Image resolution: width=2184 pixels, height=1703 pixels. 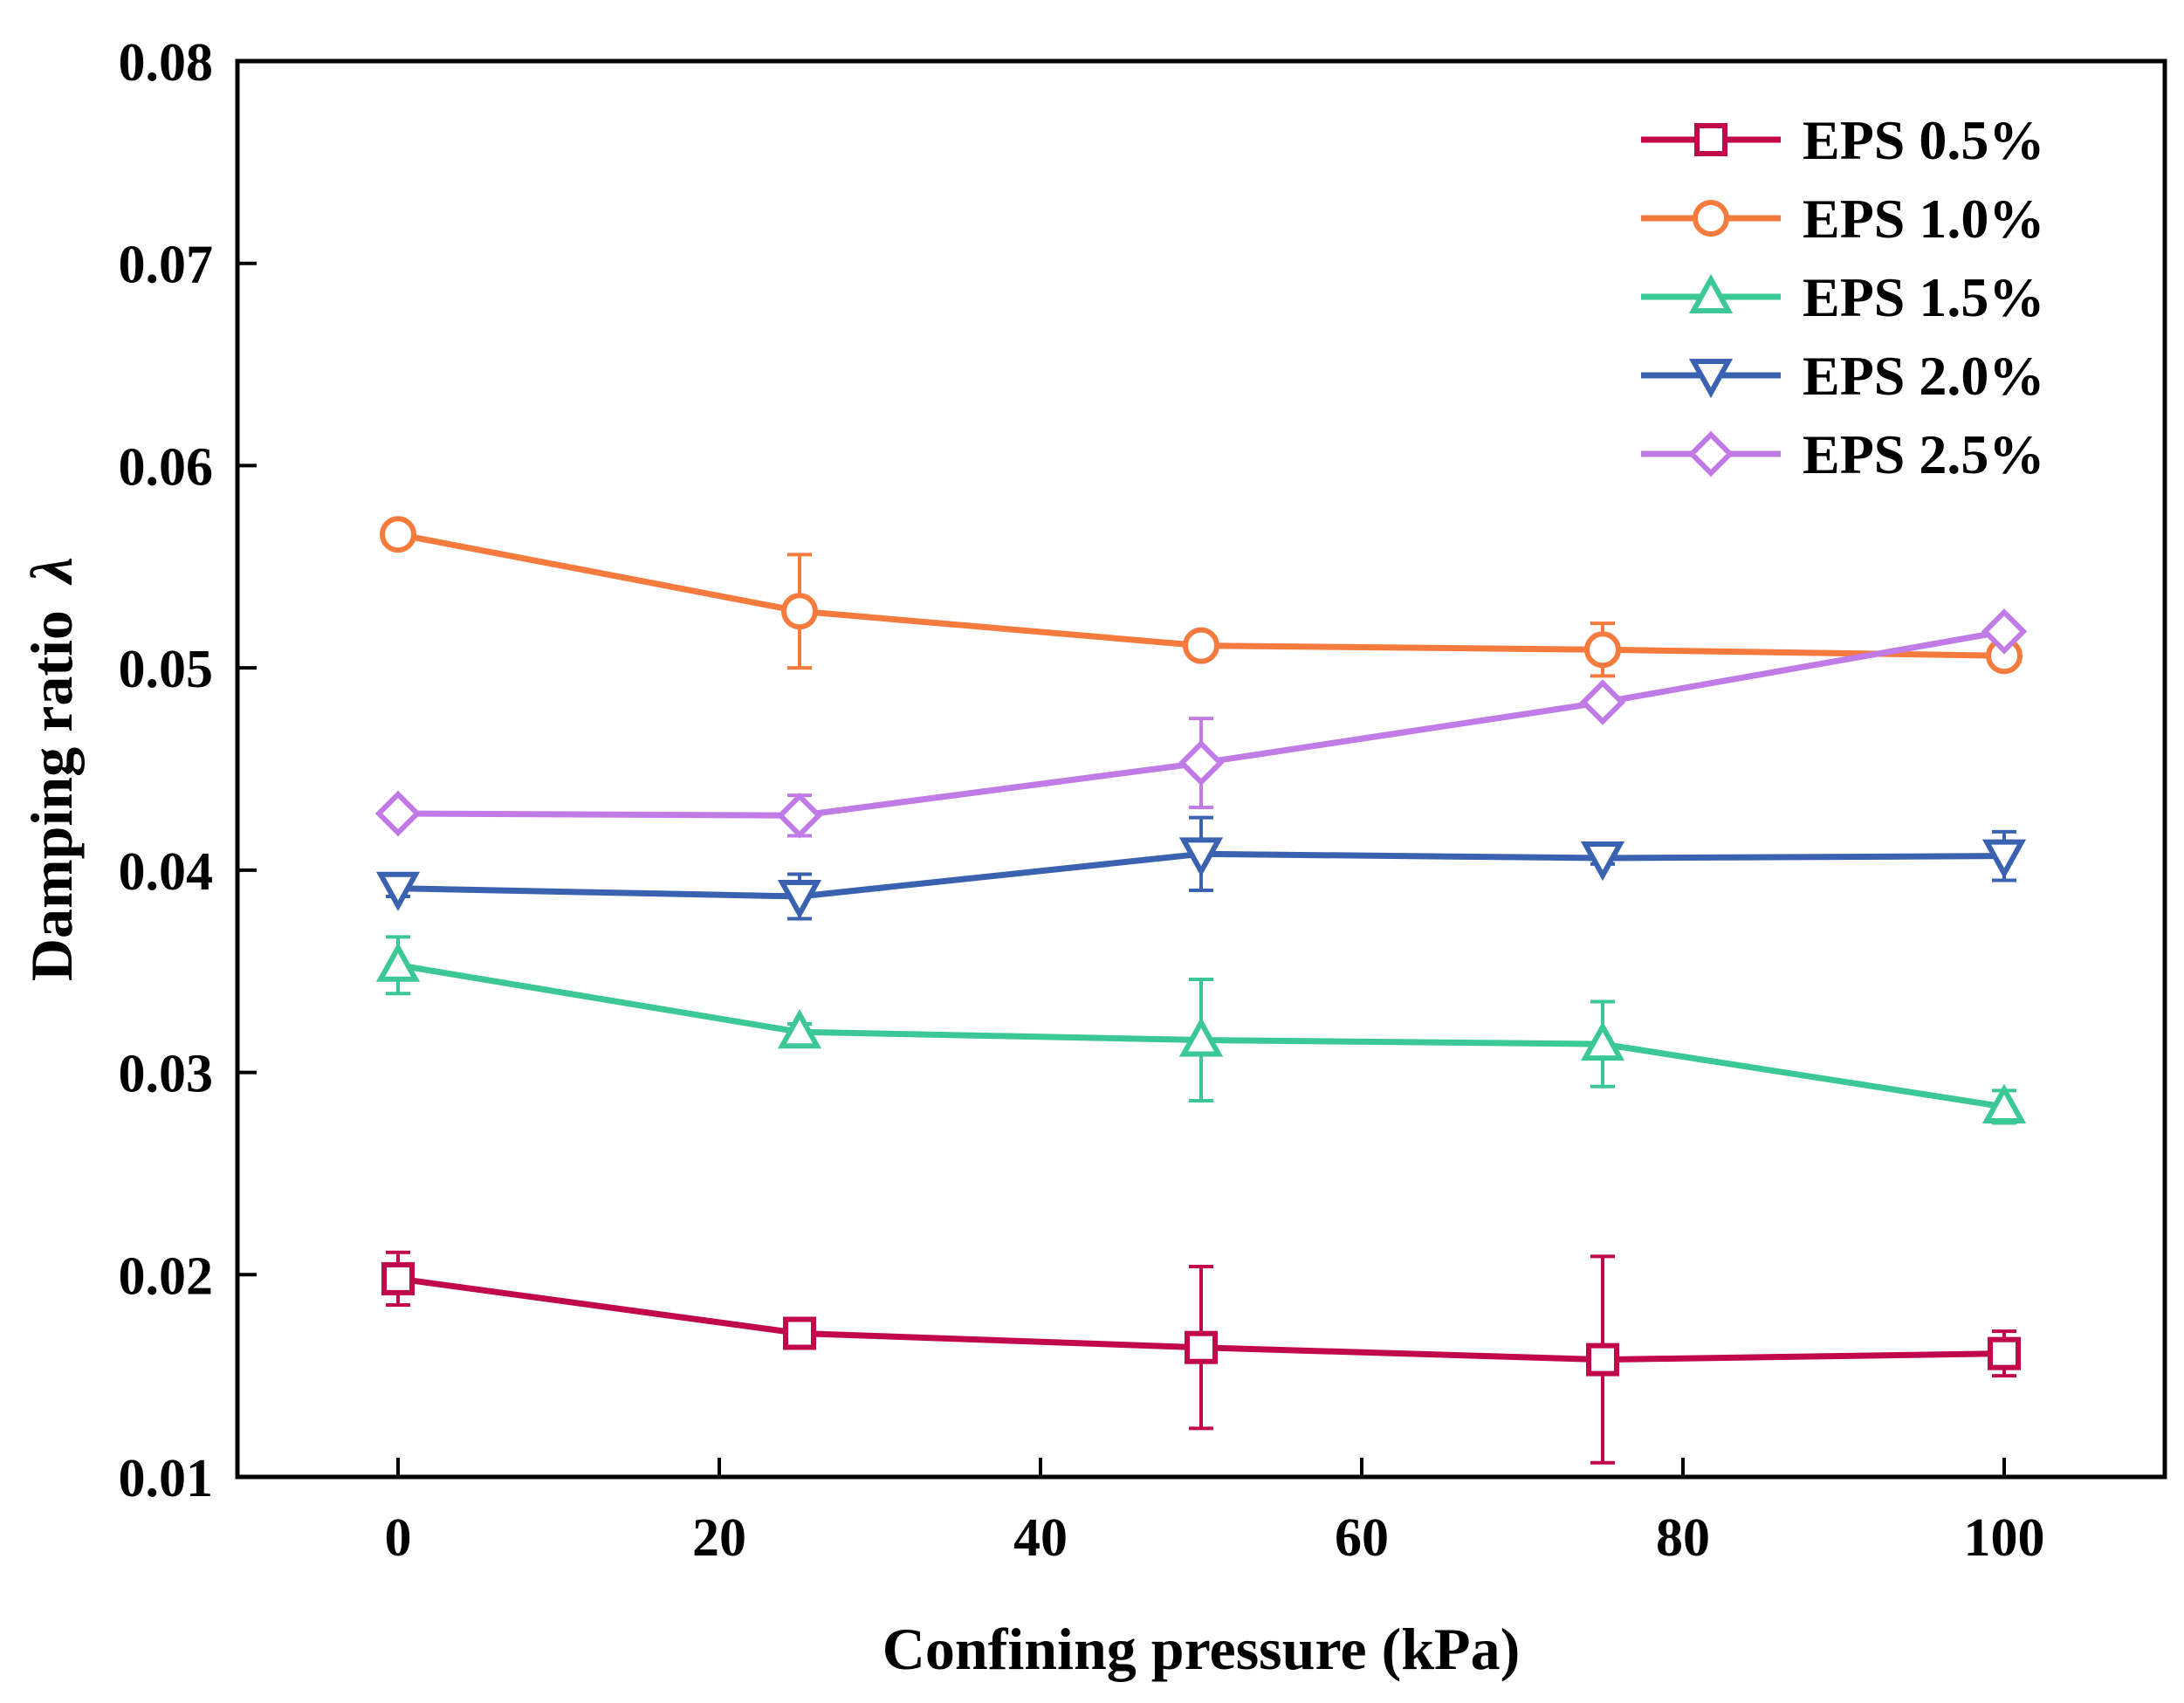 What do you see at coordinates (166, 872) in the screenshot?
I see `y-tick-label-0.04: 0.04` at bounding box center [166, 872].